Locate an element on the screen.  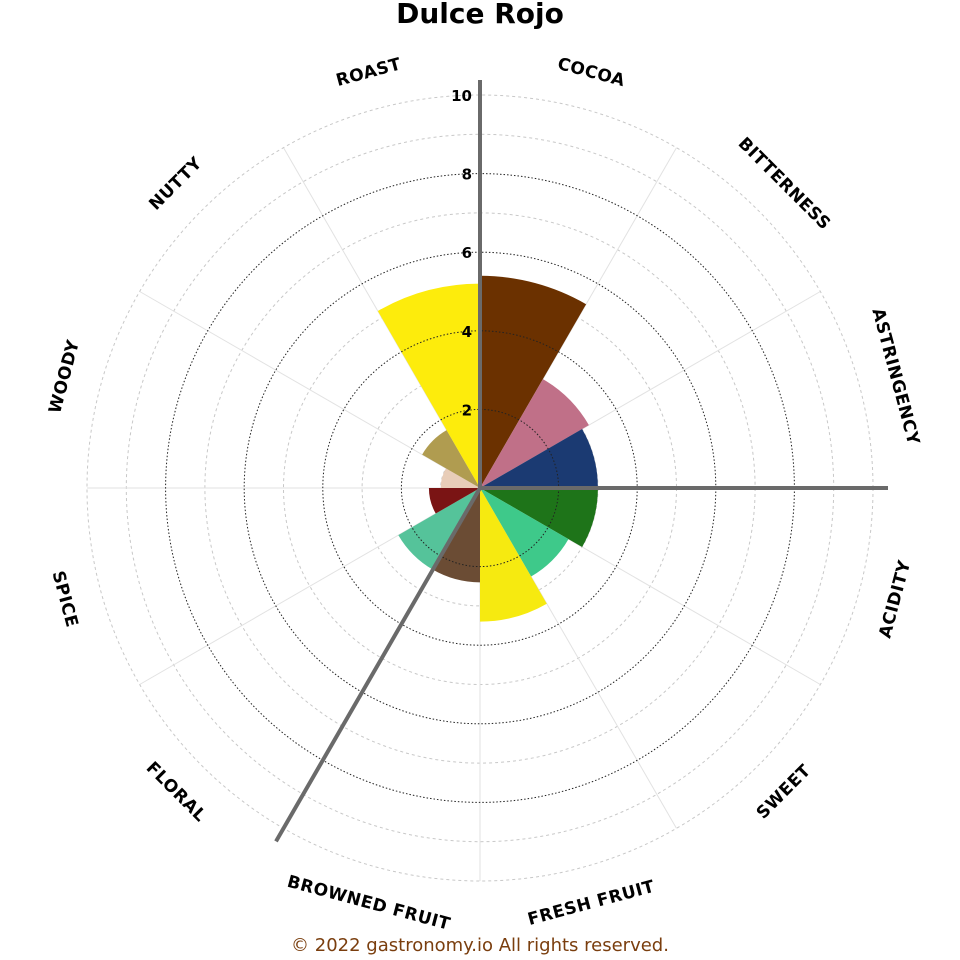
bar-bitterness is located at coordinates (534, 433).